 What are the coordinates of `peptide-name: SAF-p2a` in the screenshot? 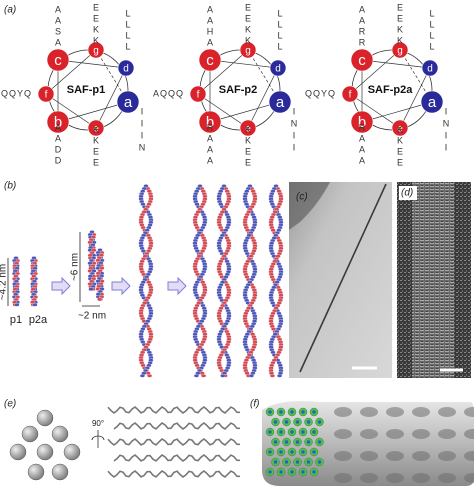 It's located at (391, 90).